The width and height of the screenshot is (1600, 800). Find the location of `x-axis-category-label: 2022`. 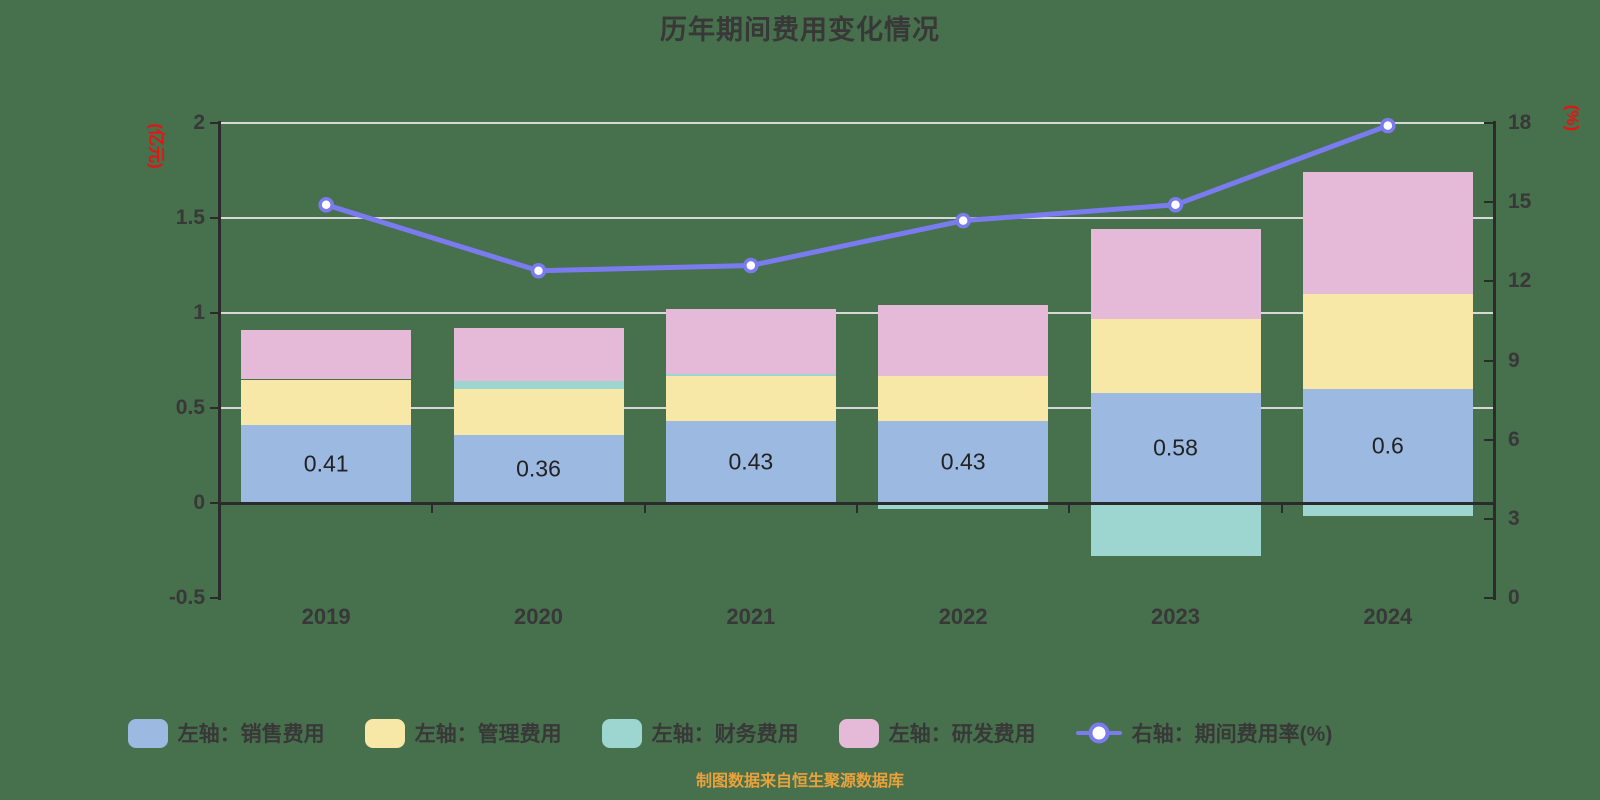

x-axis-category-label: 2022 is located at coordinates (963, 616).